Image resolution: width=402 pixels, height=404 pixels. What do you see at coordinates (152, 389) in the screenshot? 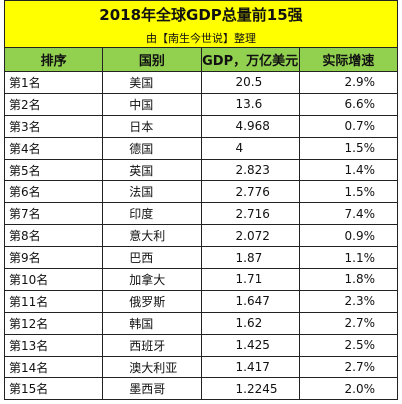
I see `country-cell: 墨西哥` at bounding box center [152, 389].